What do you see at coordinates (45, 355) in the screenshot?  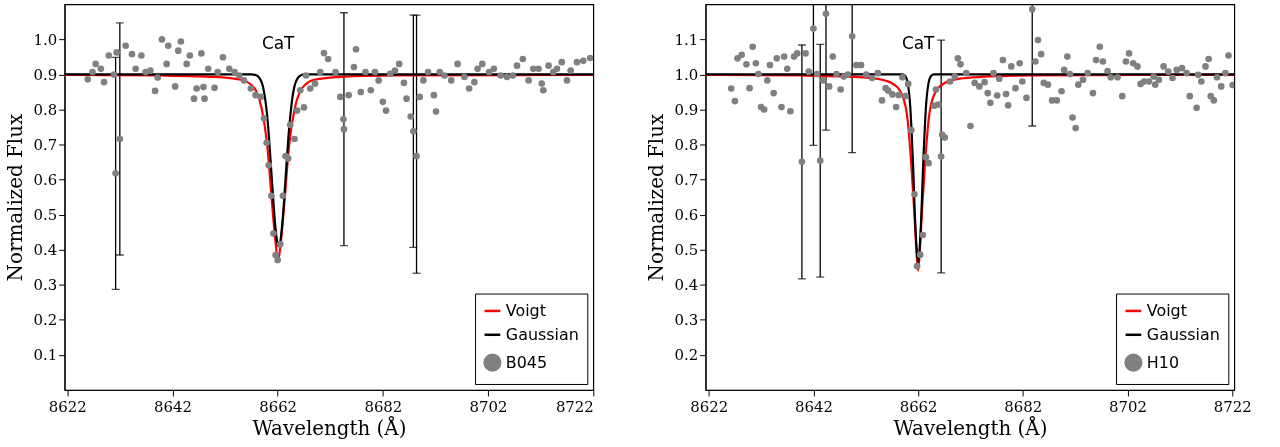 I see `y-tick-label: 0.1` at bounding box center [45, 355].